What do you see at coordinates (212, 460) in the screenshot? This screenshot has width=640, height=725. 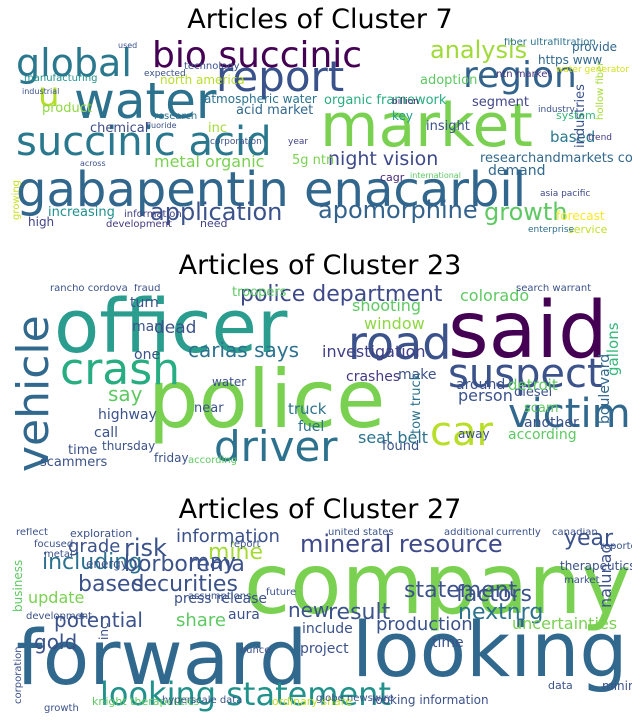 I see `cluster-23-word: according` at bounding box center [212, 460].